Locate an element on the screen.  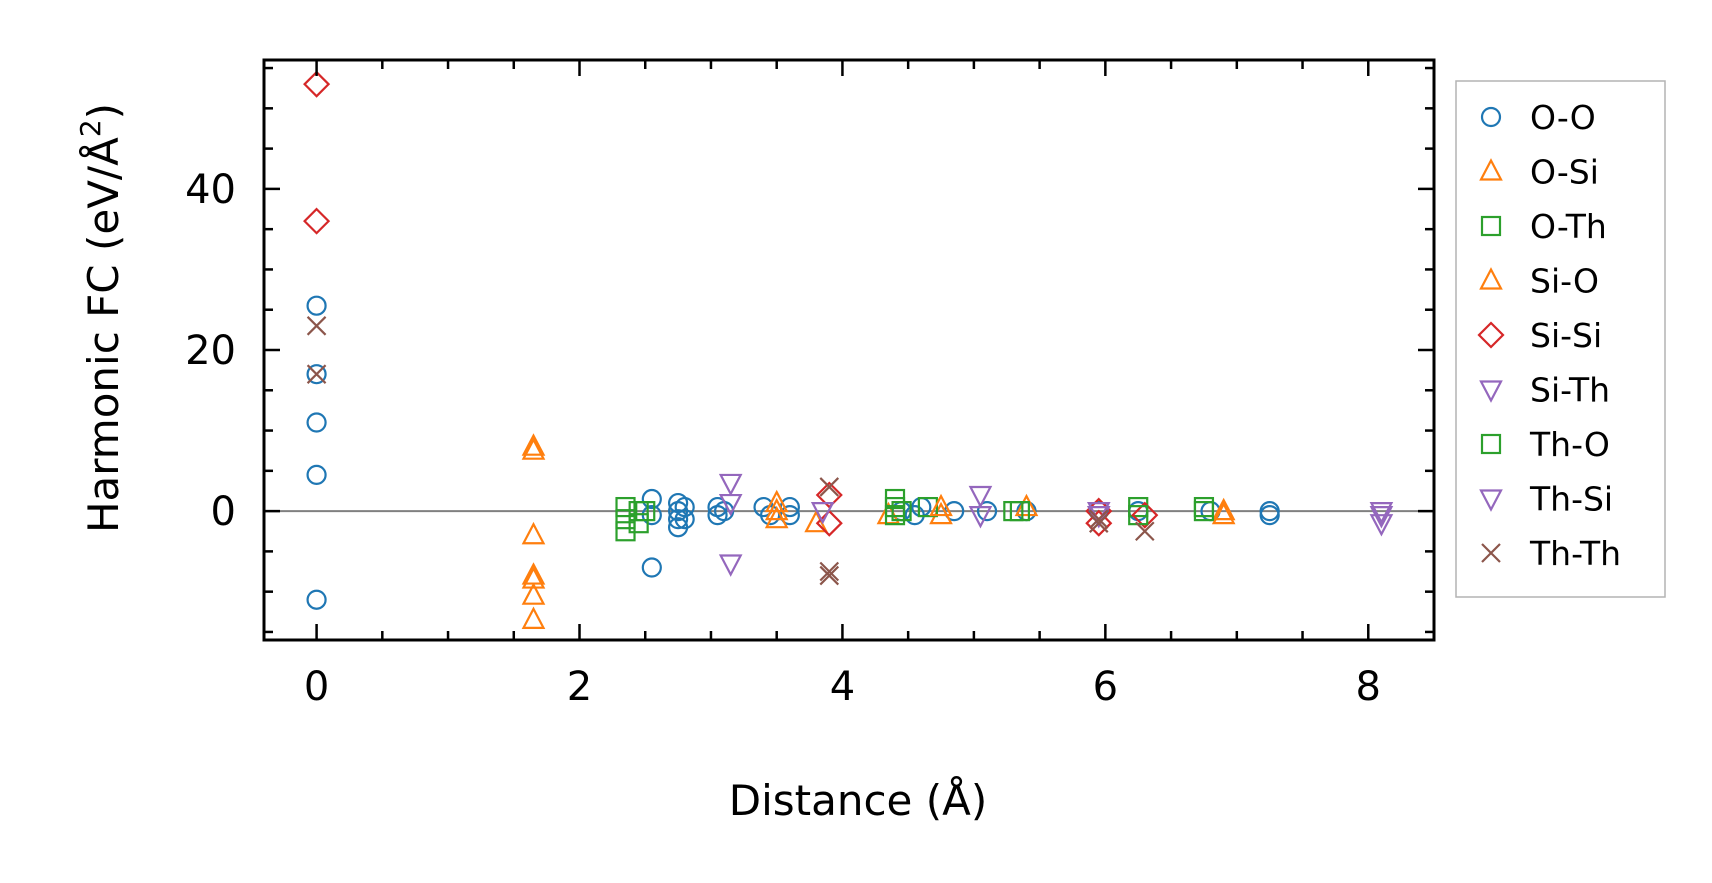
legend-label: O-Th is located at coordinates (1568, 226).